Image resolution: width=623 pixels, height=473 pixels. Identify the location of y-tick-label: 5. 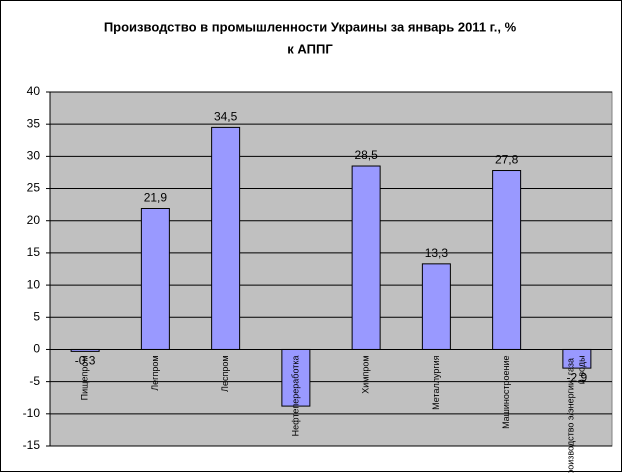
(36, 316).